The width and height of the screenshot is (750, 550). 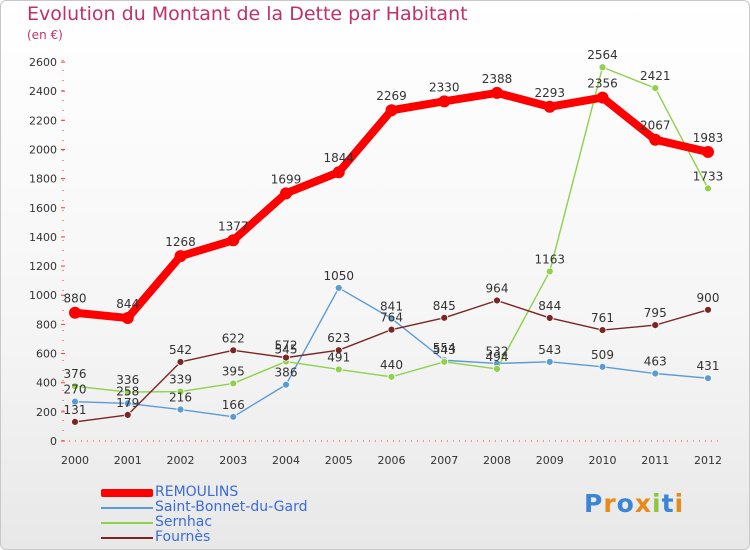 What do you see at coordinates (444, 306) in the screenshot?
I see `data-label: 845` at bounding box center [444, 306].